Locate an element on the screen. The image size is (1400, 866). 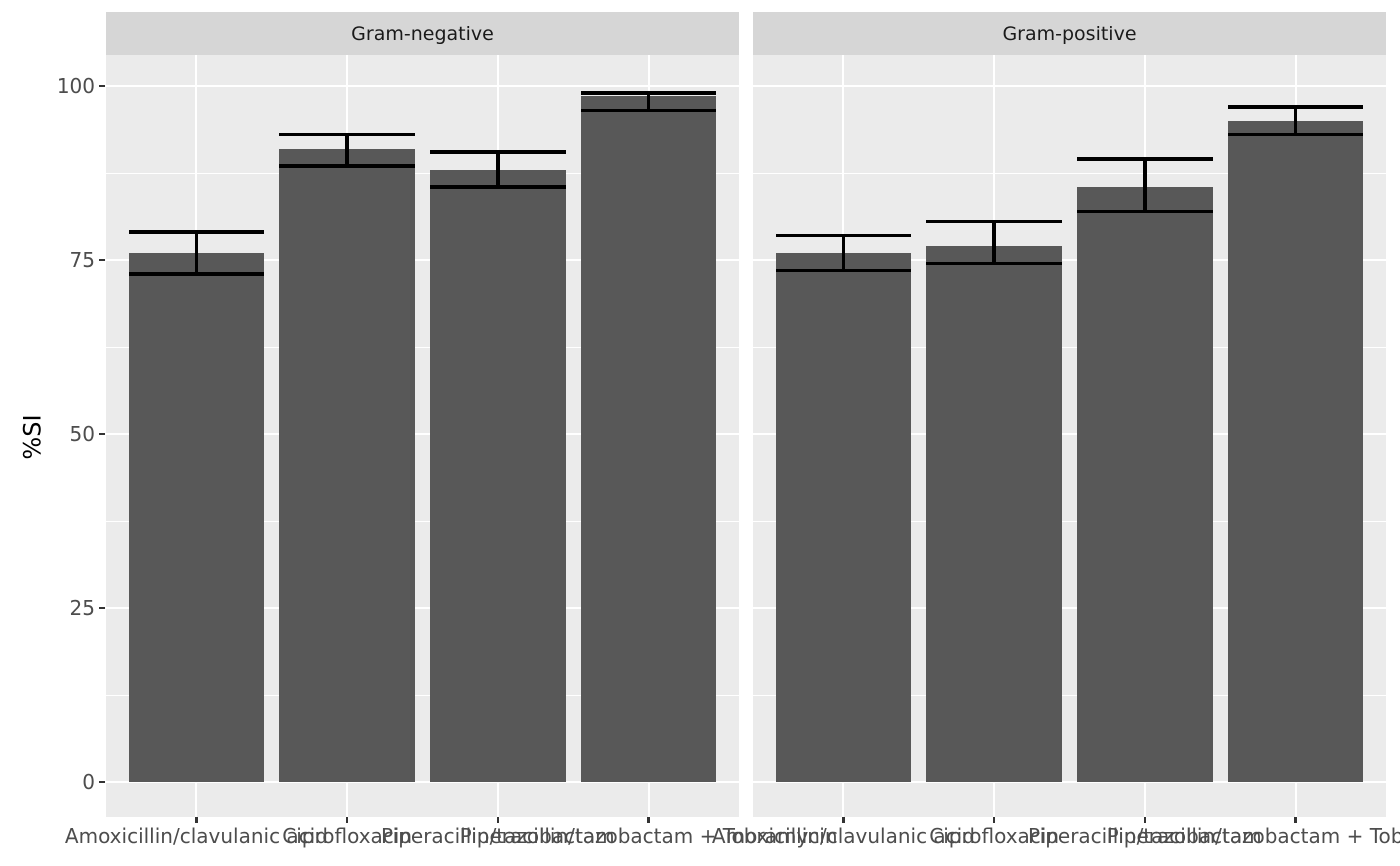
y-tick-label: 0 is located at coordinates (88, 782).